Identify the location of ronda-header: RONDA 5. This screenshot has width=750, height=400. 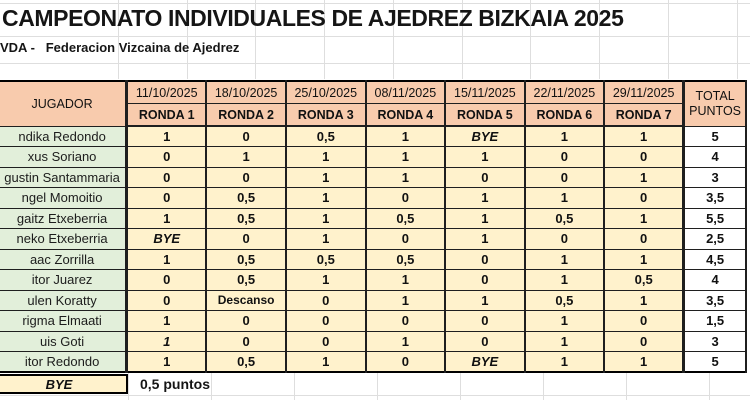
(485, 115).